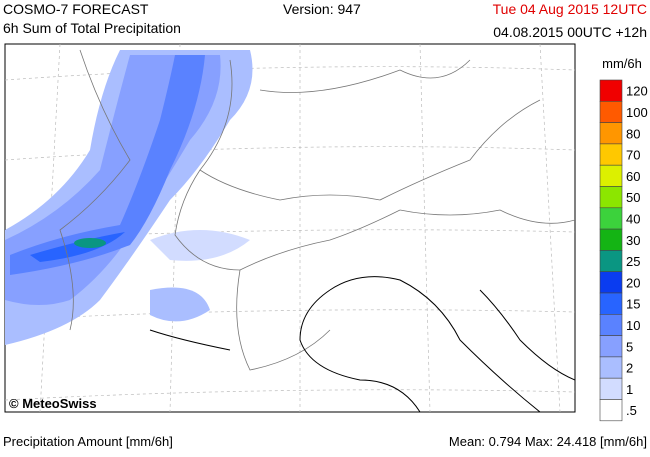 This screenshot has width=650, height=457. What do you see at coordinates (637, 112) in the screenshot?
I see `legend-label: 100` at bounding box center [637, 112].